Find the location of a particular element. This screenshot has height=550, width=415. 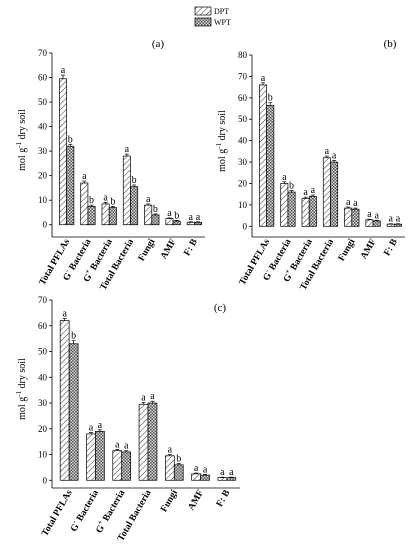

y-tick-label: 80 is located at coordinates (243, 55).